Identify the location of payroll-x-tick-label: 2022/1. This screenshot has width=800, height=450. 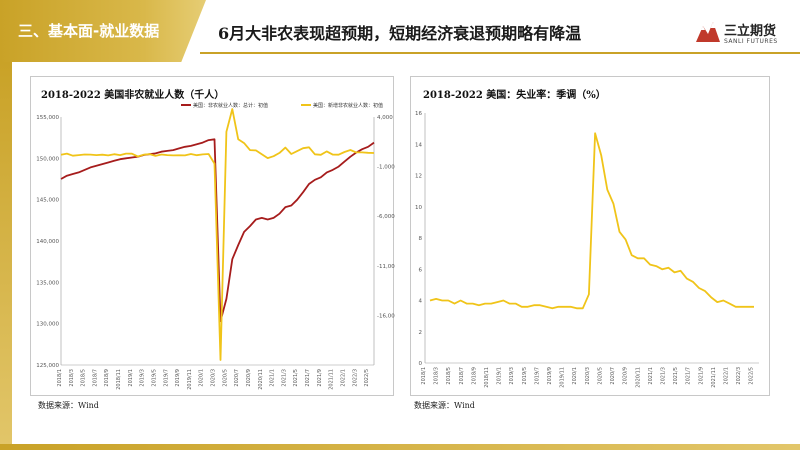
(343, 378).